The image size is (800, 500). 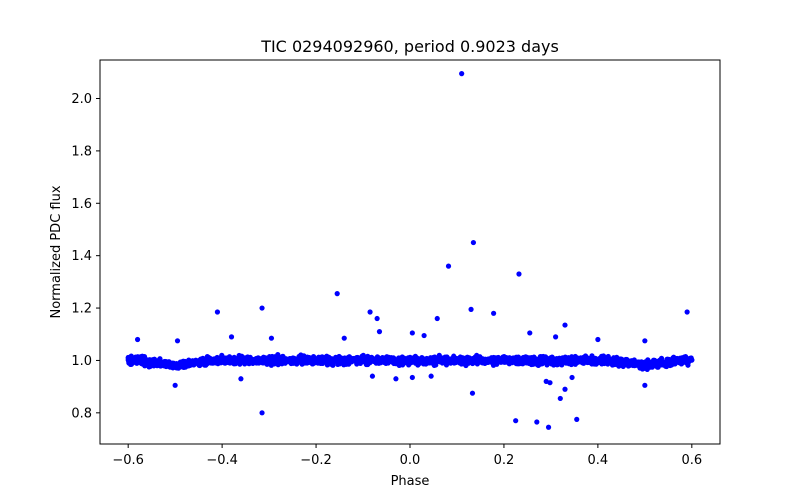 I want to click on y-tick-label: 1.8, so click(x=81, y=151).